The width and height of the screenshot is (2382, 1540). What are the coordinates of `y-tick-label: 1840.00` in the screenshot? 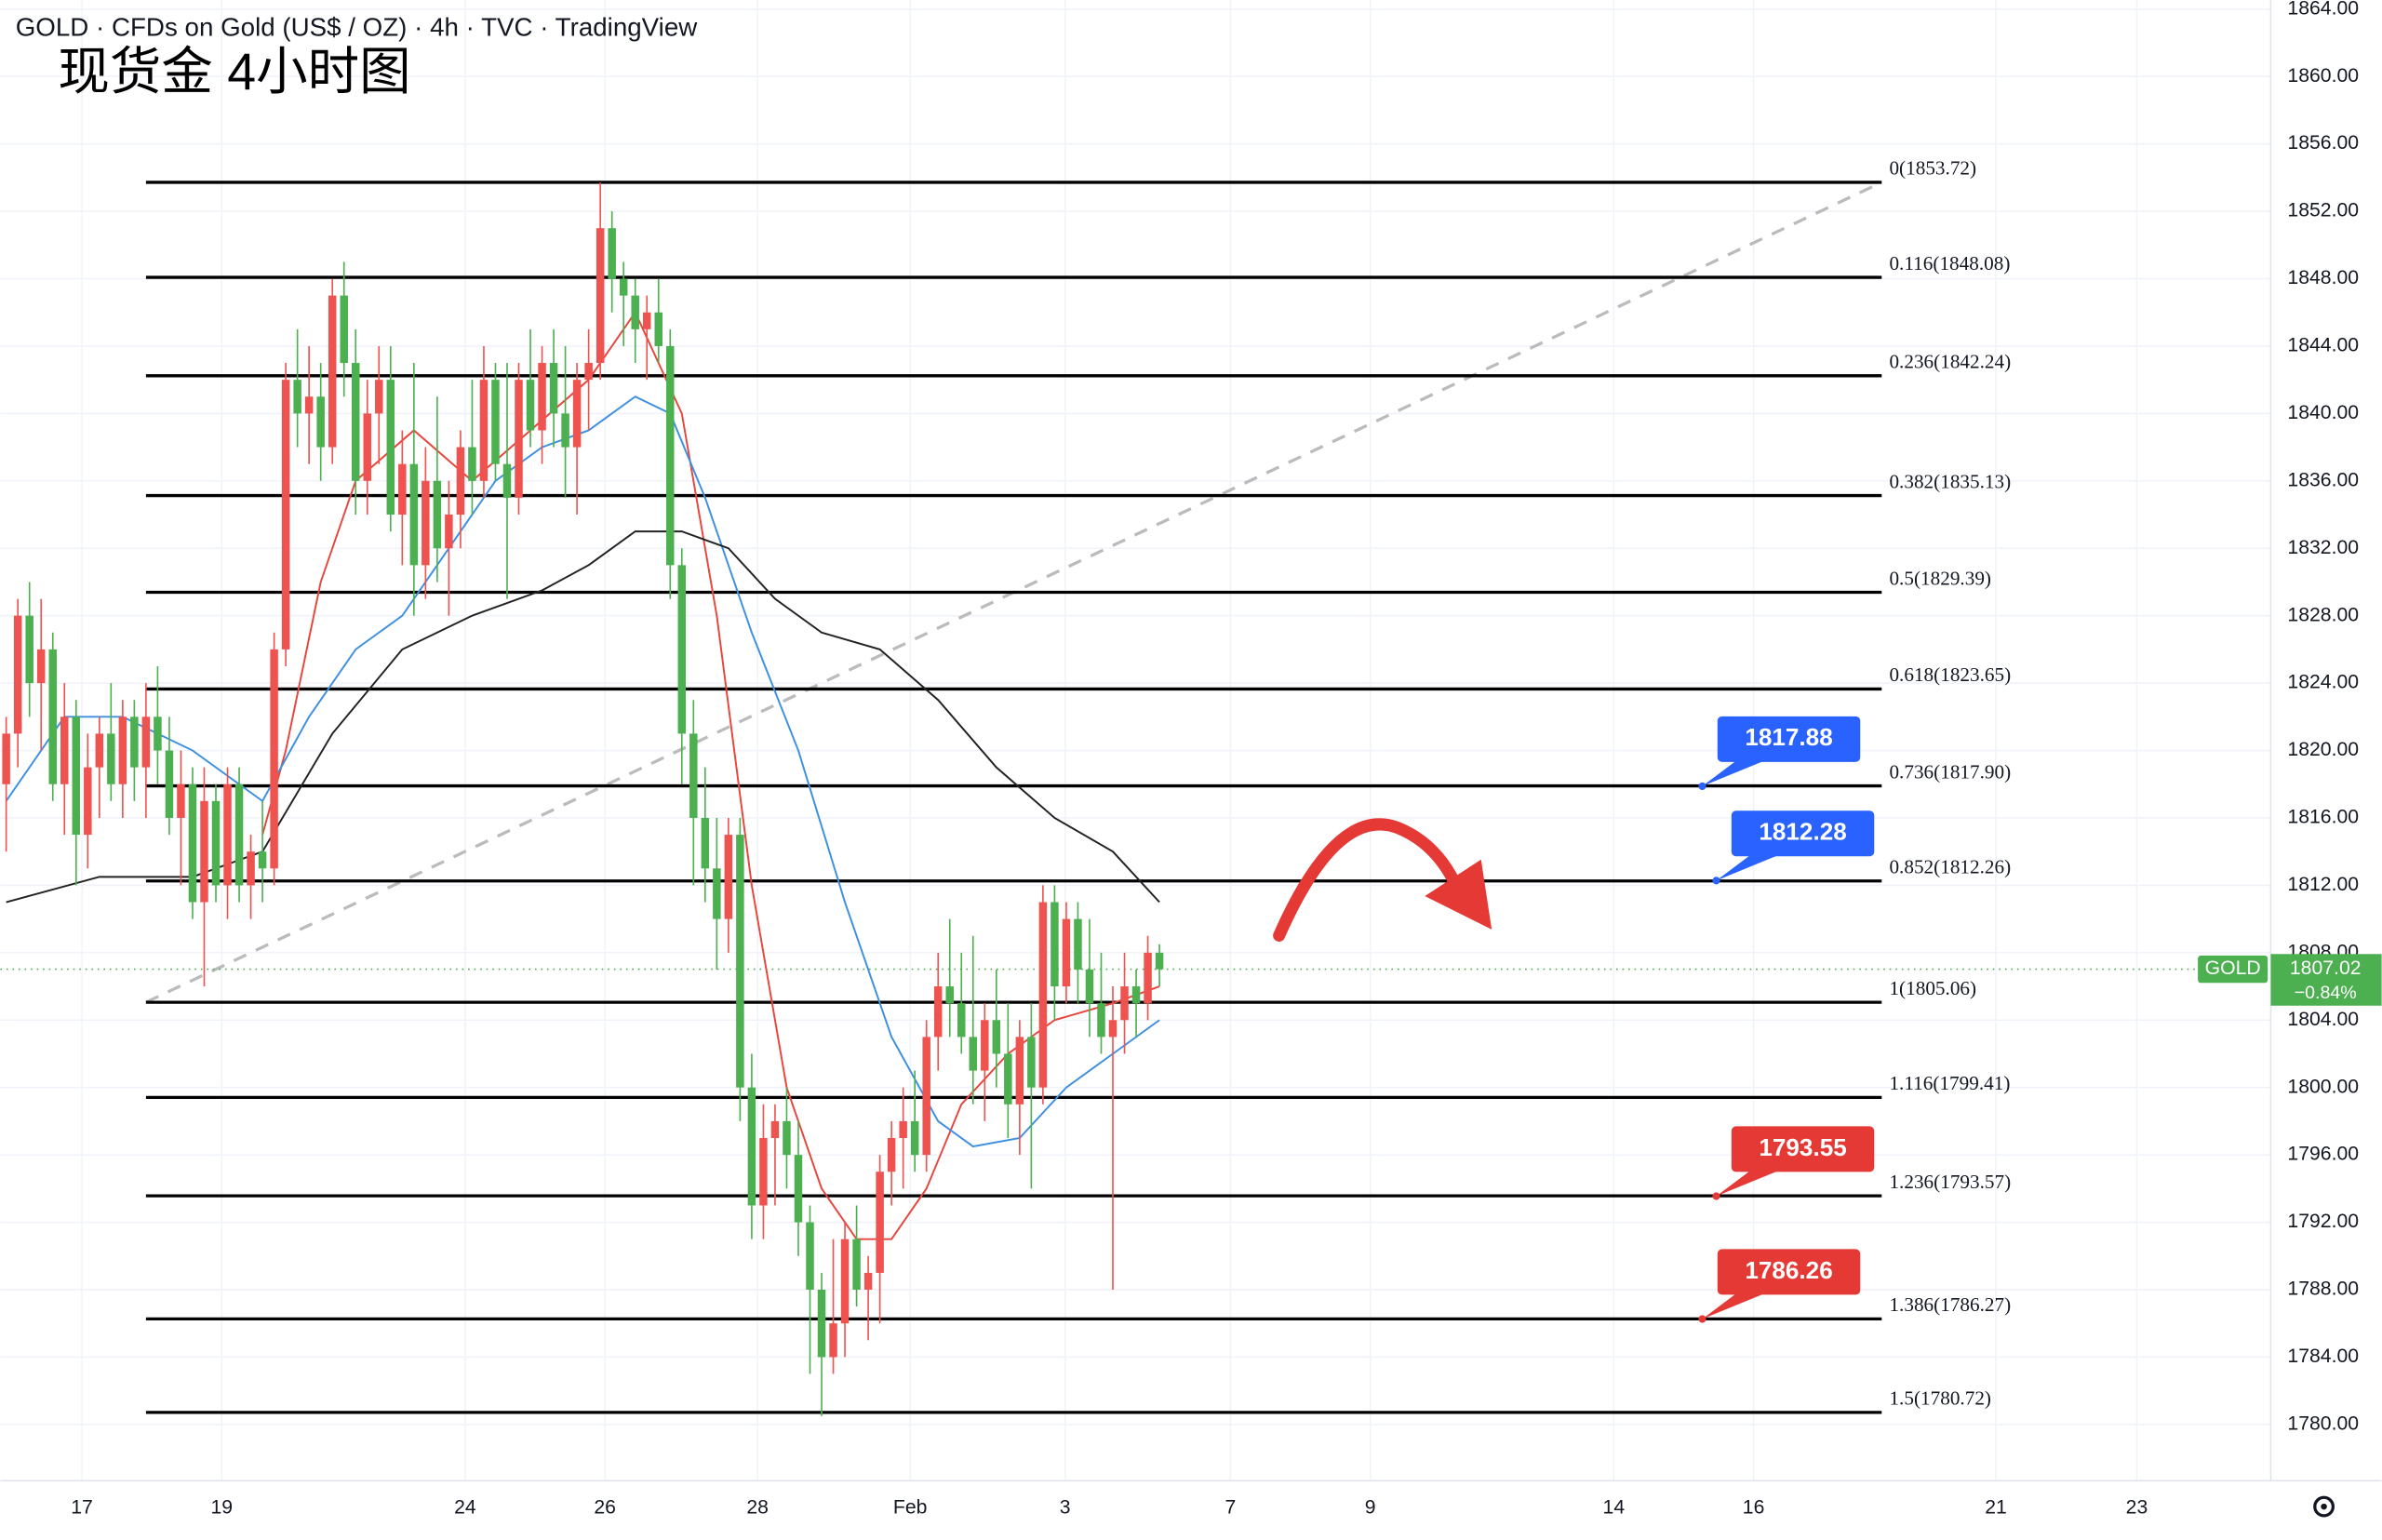 It's located at (2323, 412).